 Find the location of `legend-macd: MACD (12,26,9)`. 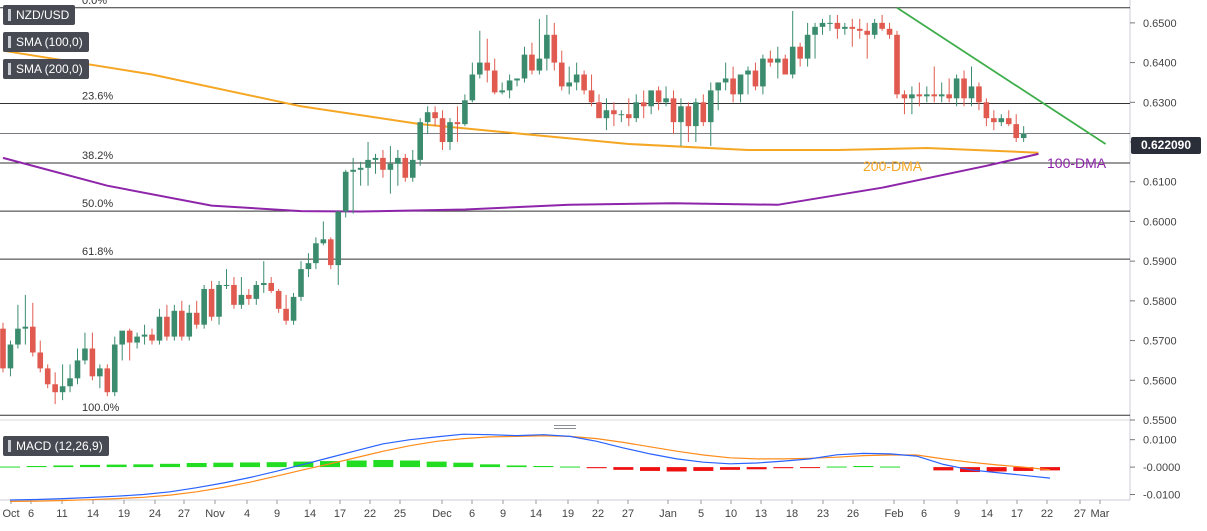

legend-macd: MACD (12,26,9) is located at coordinates (56, 446).